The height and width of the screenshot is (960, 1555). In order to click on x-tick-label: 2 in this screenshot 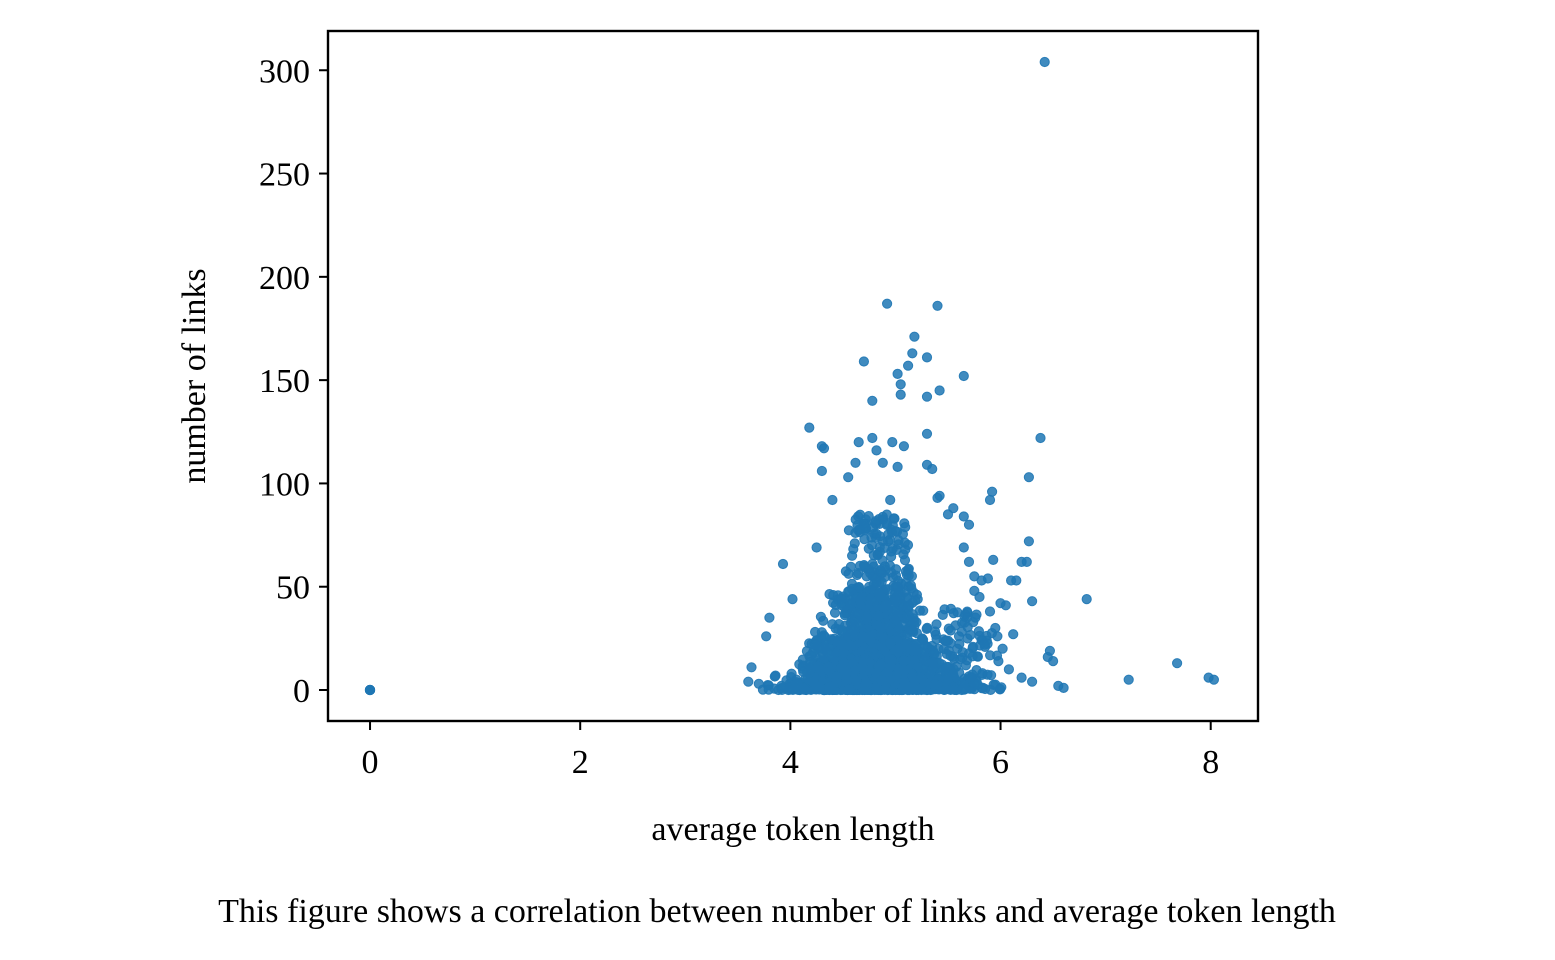, I will do `click(580, 762)`.